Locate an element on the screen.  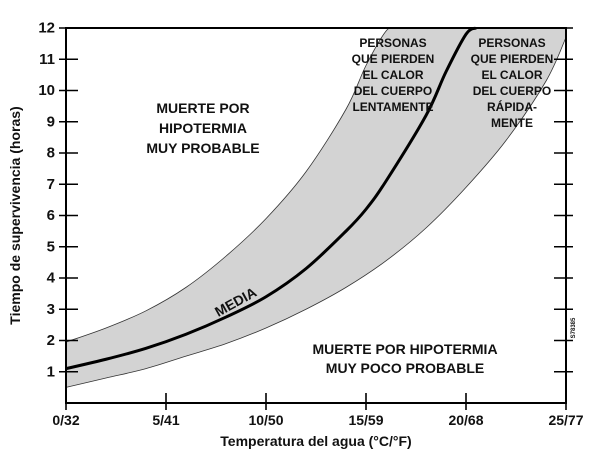
annotation-fast-loss-line-4: DEL CUERPO is located at coordinates (512, 91).